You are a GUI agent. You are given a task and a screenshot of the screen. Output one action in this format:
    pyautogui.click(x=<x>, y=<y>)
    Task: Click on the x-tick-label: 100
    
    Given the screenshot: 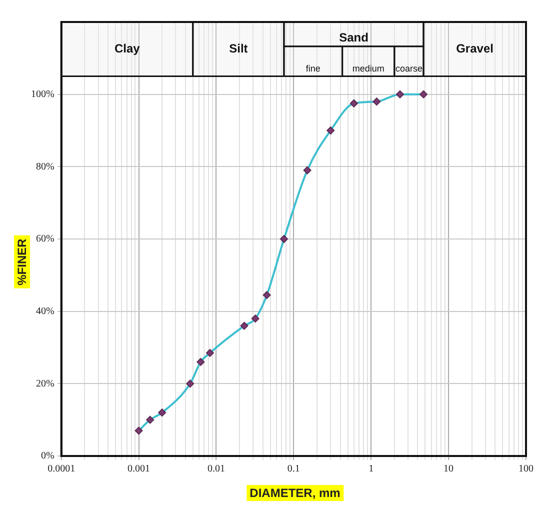 What is the action you would take?
    pyautogui.click(x=526, y=469)
    